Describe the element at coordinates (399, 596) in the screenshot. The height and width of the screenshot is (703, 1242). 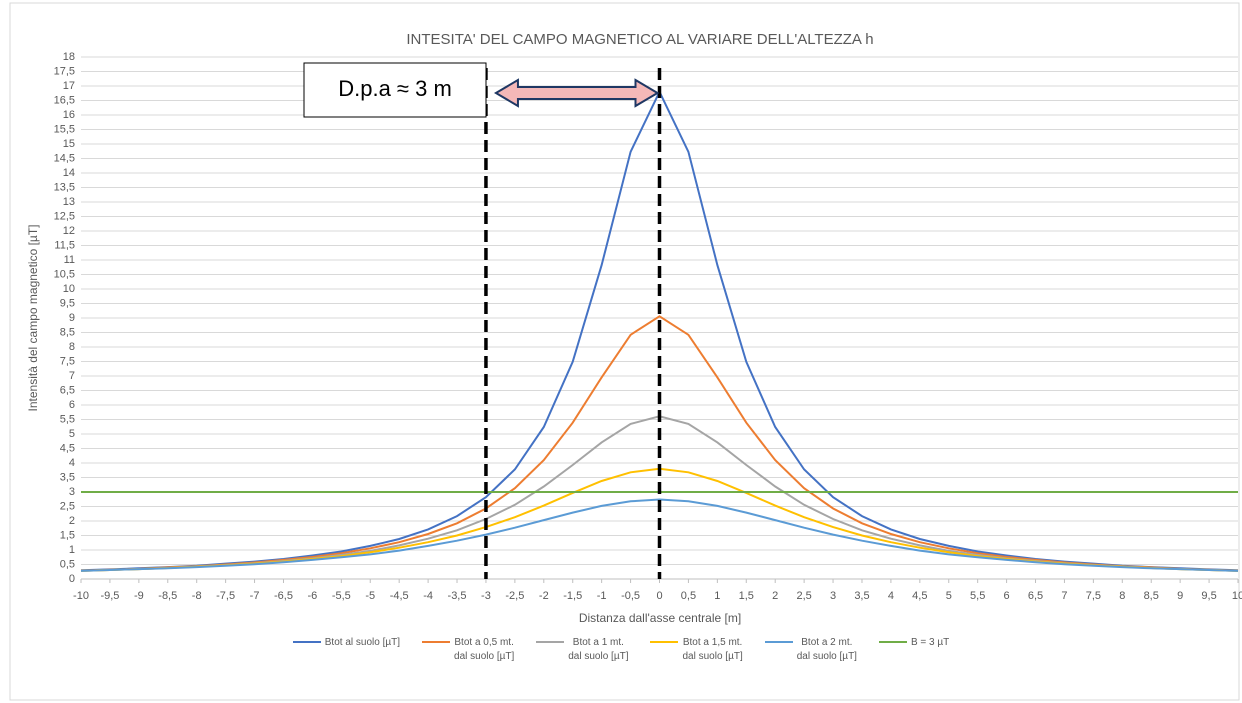
I see `x-tick-label: -4,5` at that location.